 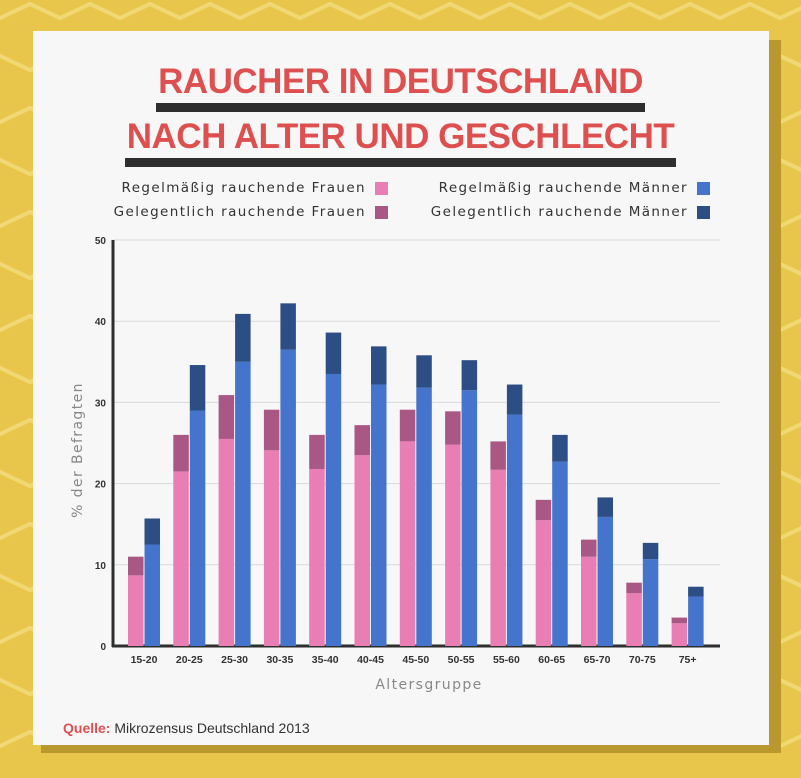 I want to click on x-tick-label: 70-75, so click(x=642, y=660).